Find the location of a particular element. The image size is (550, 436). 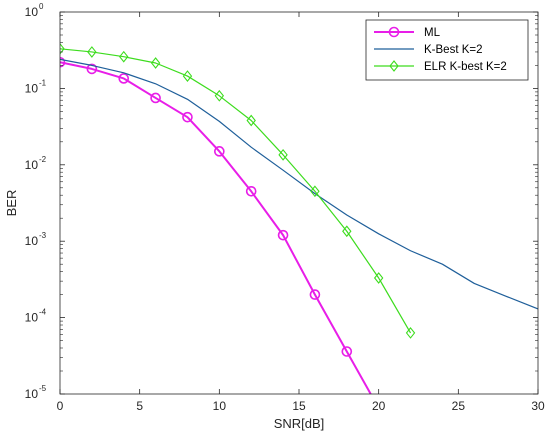

legend: ML K-Best K=2 ELR K-best K=2 is located at coordinates (447, 50).